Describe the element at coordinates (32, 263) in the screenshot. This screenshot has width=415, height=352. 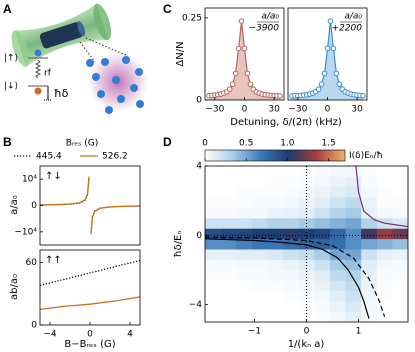
I see `y-tick-label: 60` at that location.